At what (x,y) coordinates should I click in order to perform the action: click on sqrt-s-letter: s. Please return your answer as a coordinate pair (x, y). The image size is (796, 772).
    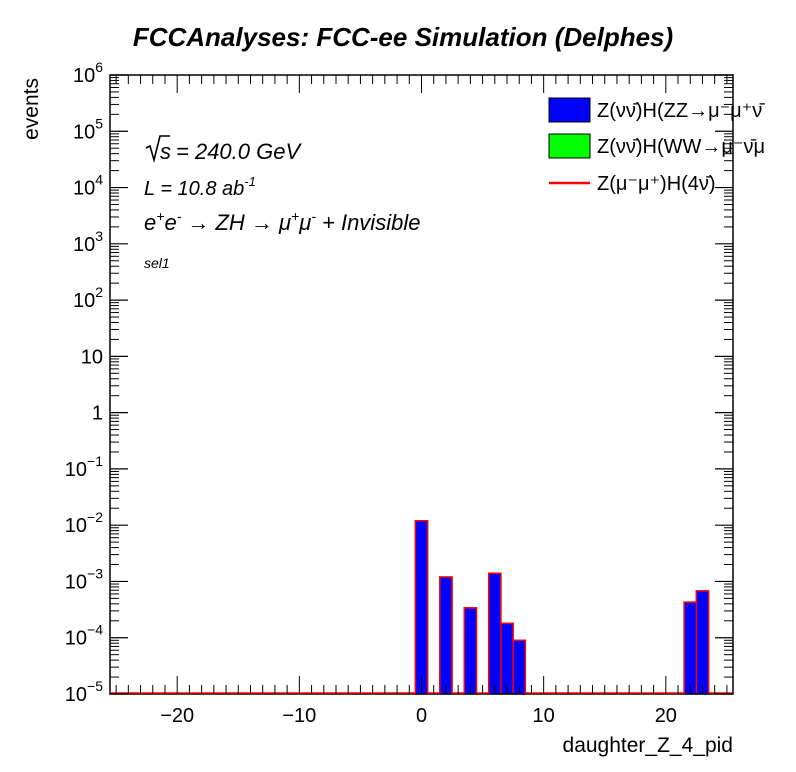
    Looking at the image, I should click on (165, 151).